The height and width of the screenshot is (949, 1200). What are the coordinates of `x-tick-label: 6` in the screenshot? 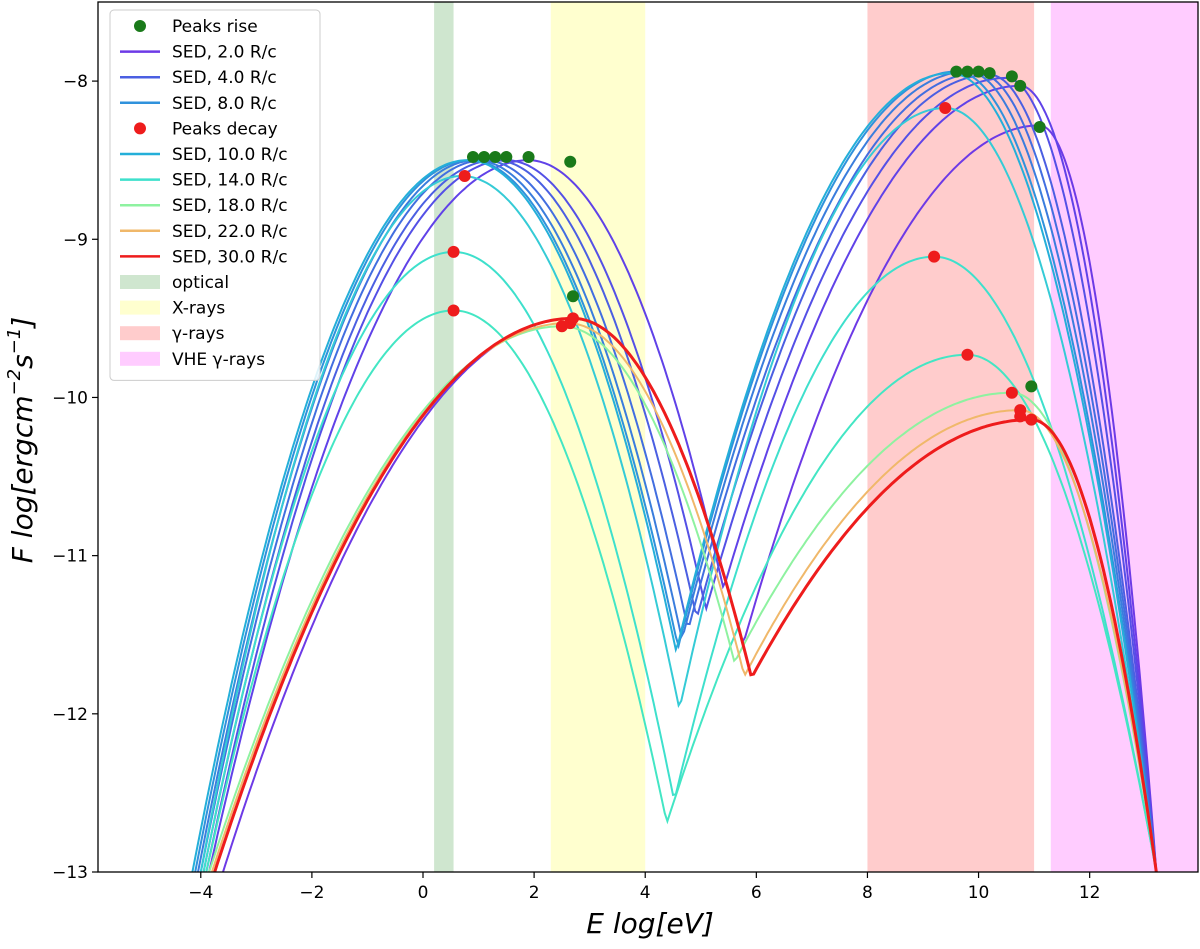 It's located at (756, 893).